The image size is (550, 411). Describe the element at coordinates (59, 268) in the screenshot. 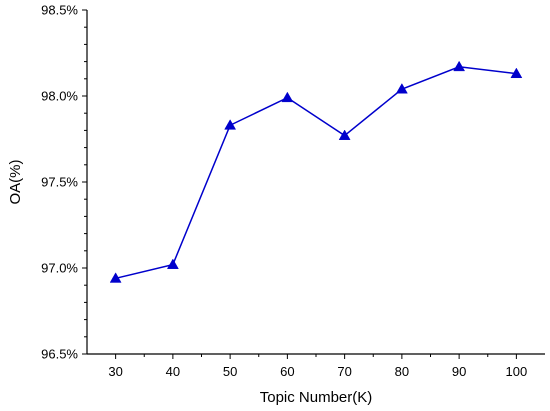

I see `y-tick-label: 97.0%` at that location.